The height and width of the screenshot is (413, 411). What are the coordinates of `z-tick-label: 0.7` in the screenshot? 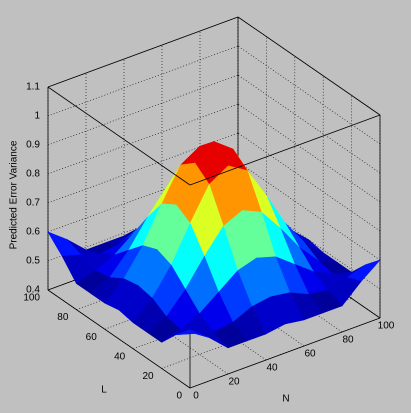 It's located at (33, 203).